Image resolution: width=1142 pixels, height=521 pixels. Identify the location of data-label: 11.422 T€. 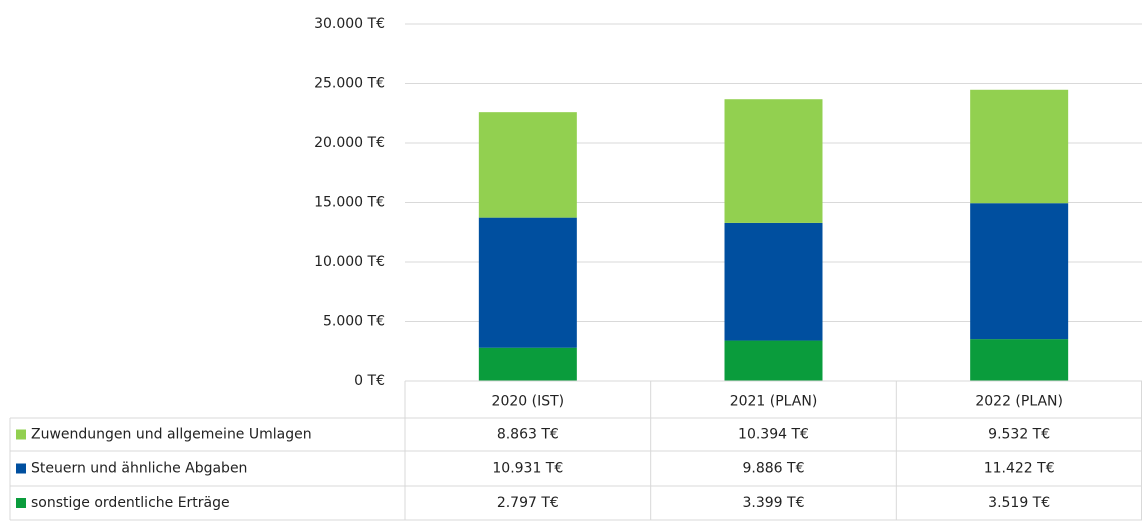
(1019, 469).